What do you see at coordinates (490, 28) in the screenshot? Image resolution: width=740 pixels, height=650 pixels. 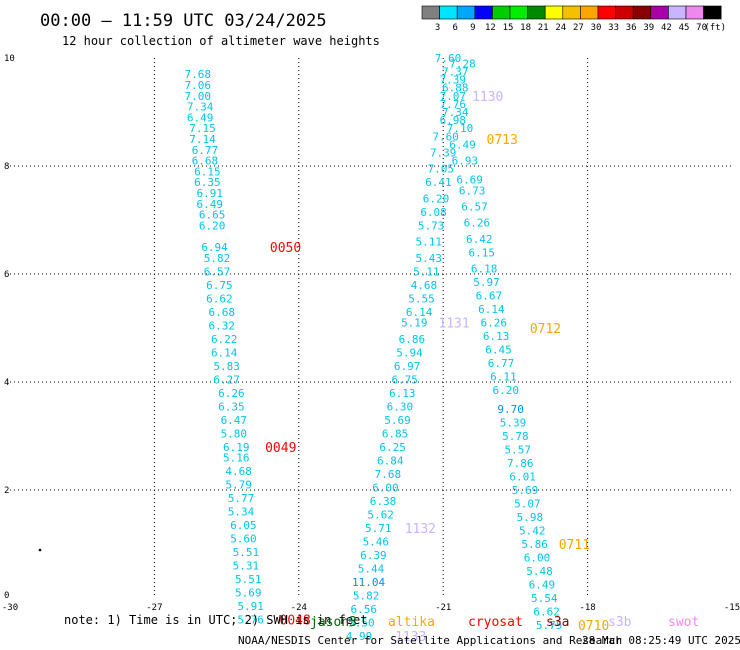 I see `colorbar-label: 12` at bounding box center [490, 28].